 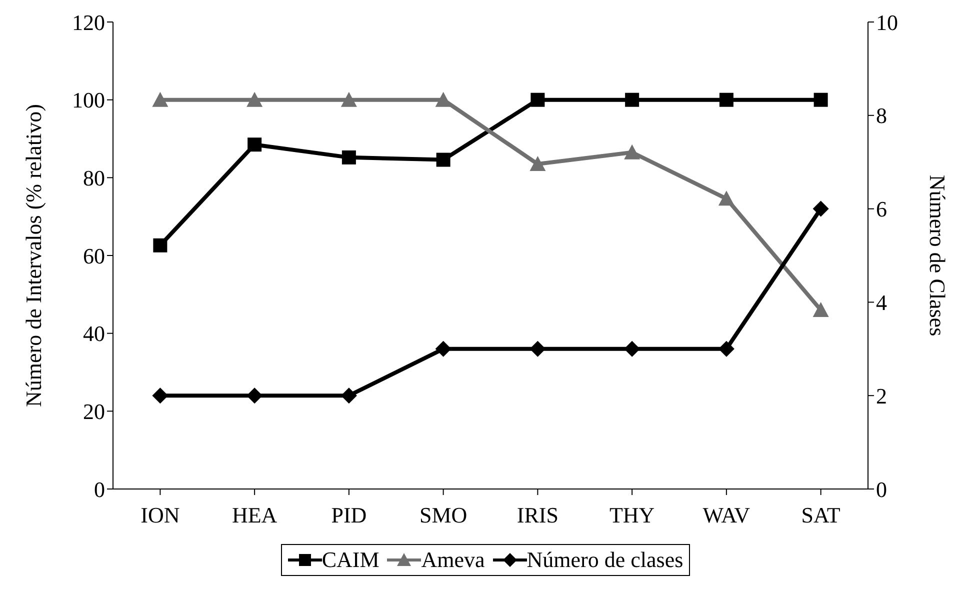 What do you see at coordinates (94, 177) in the screenshot?
I see `y-tick-label: 80` at bounding box center [94, 177].